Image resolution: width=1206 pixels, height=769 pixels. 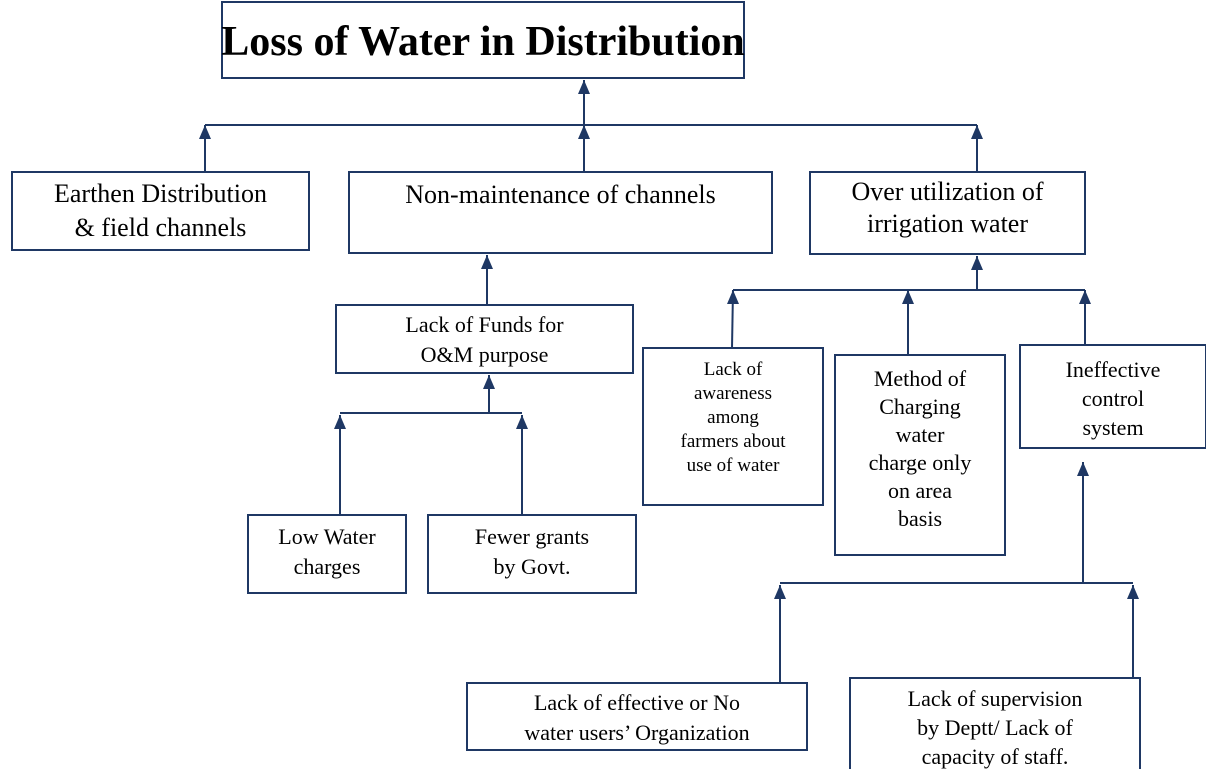 I want to click on label-line: by Deptt/ Lack of, so click(x=995, y=727).